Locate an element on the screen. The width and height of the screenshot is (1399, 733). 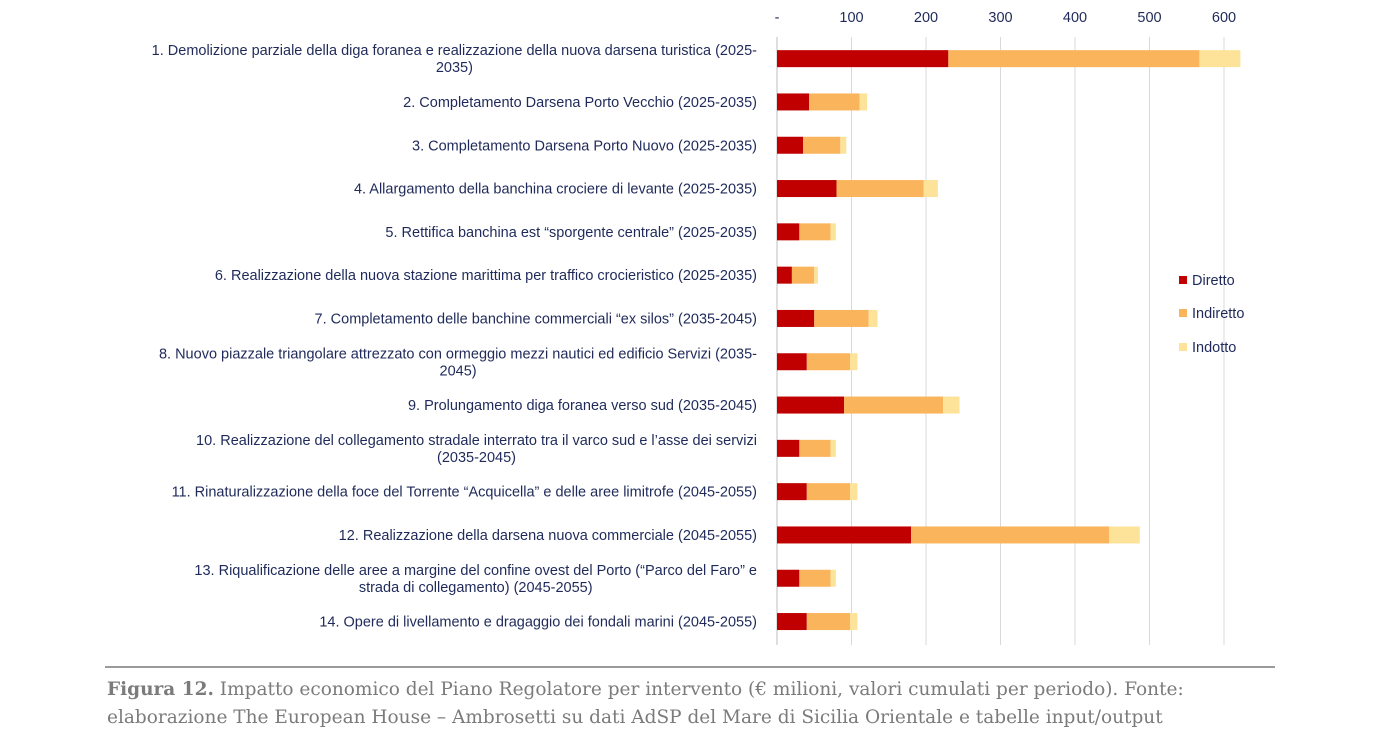
x-tick-label: 200 is located at coordinates (926, 18).